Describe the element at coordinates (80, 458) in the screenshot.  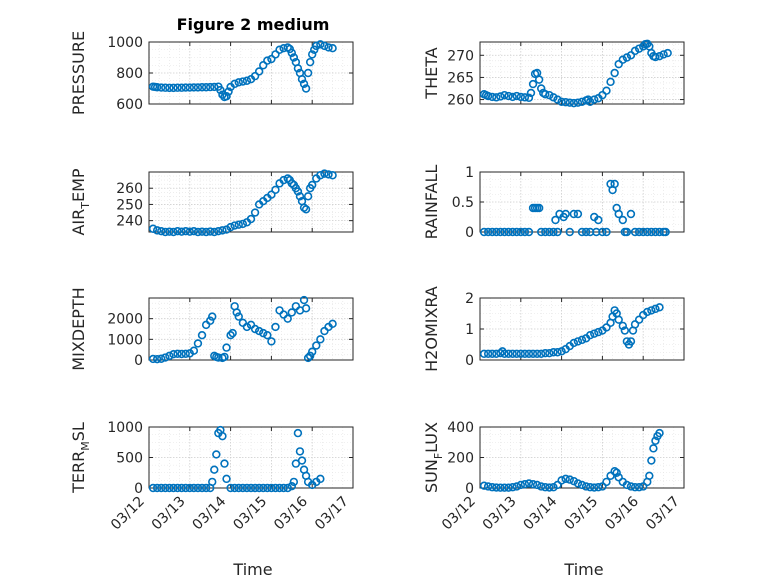
I see `y-axis-label: TERRMSL` at that location.